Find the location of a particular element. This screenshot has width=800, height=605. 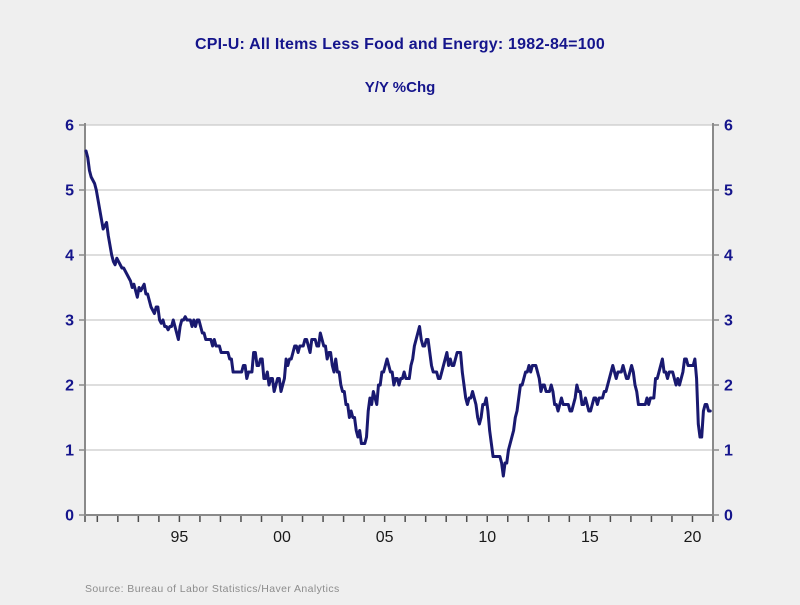

ytick-label-right-4: 4 is located at coordinates (728, 256).